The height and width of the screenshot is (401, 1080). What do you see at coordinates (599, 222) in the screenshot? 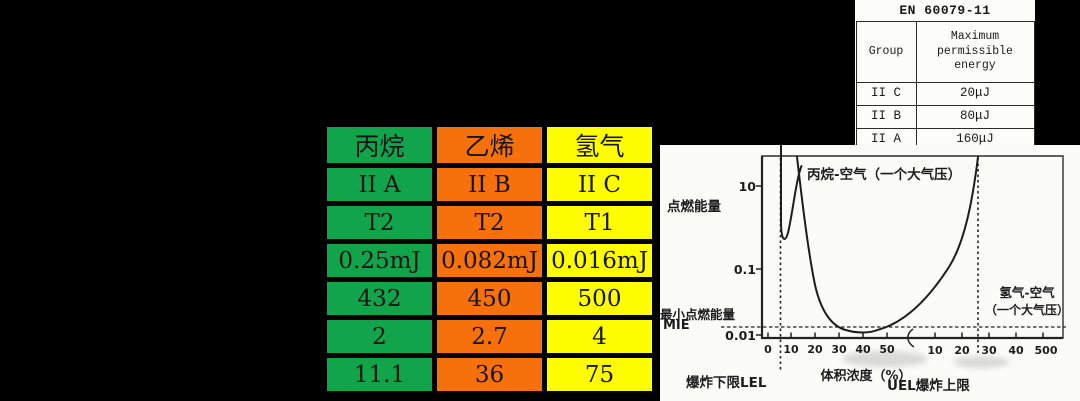
I see `gas-table-cell: T1` at bounding box center [599, 222].